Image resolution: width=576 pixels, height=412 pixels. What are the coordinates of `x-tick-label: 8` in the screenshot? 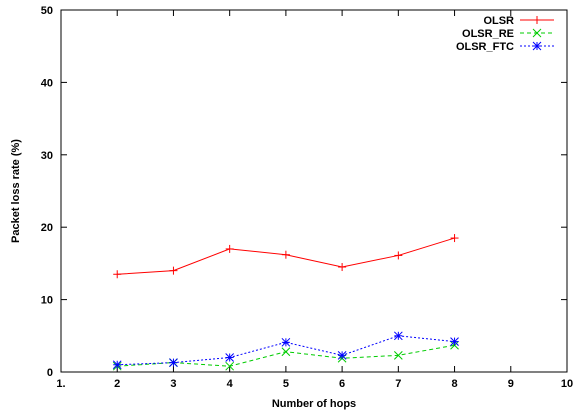 It's located at (454, 384).